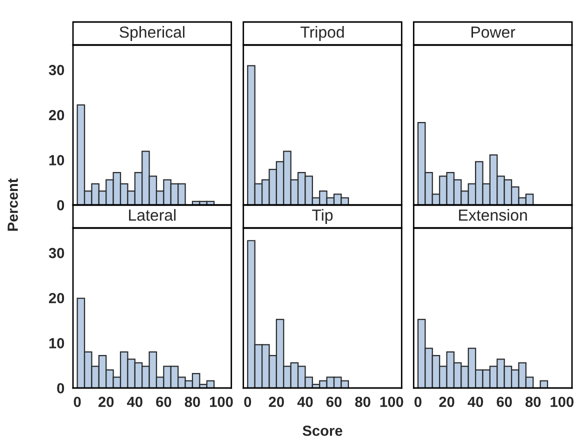 This screenshot has width=582, height=443. I want to click on chart-title: Tripod, so click(322, 33).